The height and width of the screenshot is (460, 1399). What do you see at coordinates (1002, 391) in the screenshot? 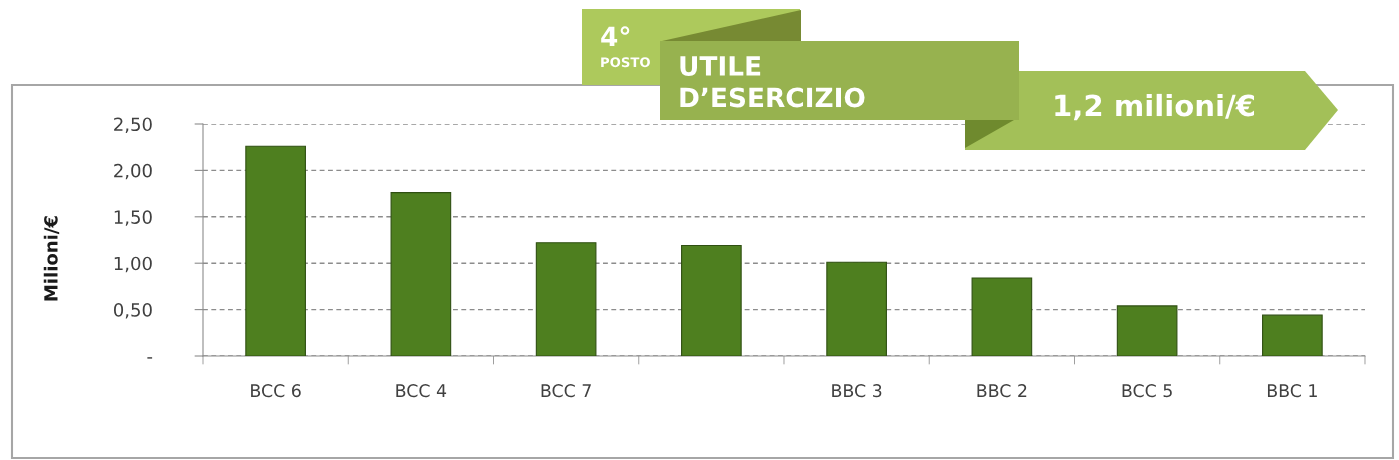
I see `x-tick-label: BBC 2` at bounding box center [1002, 391].